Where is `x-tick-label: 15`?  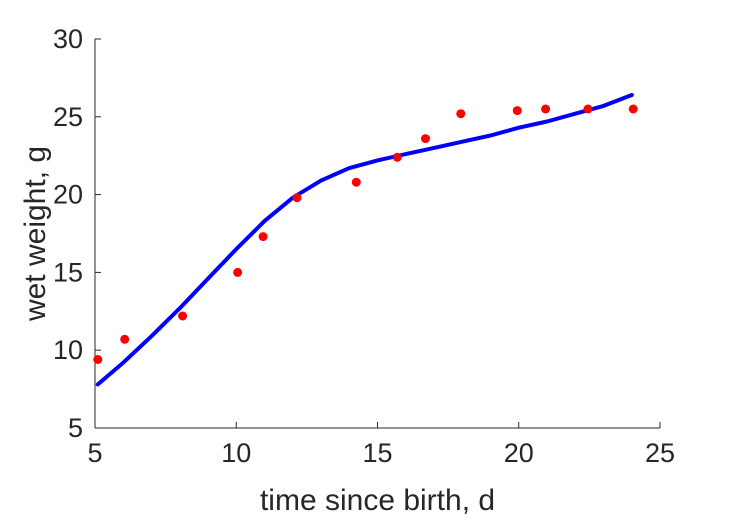
x-tick-label: 15 is located at coordinates (377, 453).